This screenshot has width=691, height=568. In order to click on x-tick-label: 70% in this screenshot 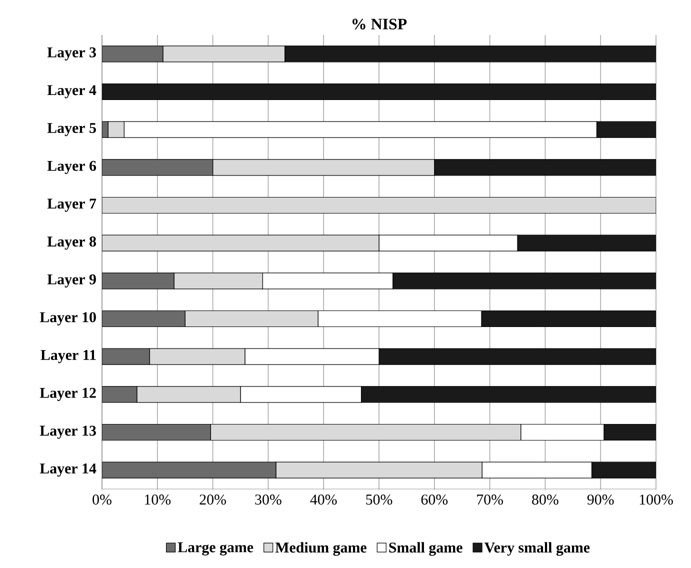, I will do `click(490, 499)`.